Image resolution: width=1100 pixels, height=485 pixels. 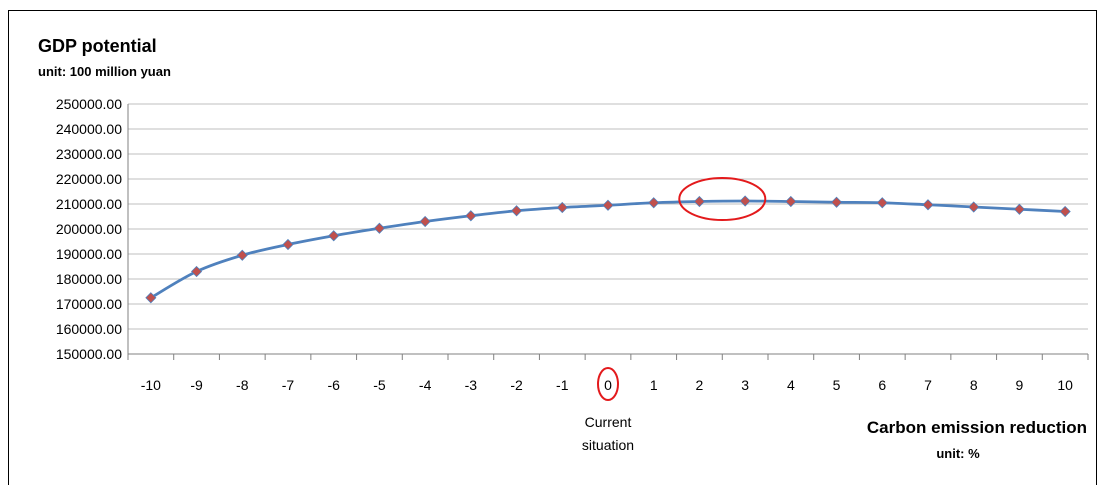 I want to click on x-tick-label: -9, so click(x=196, y=385).